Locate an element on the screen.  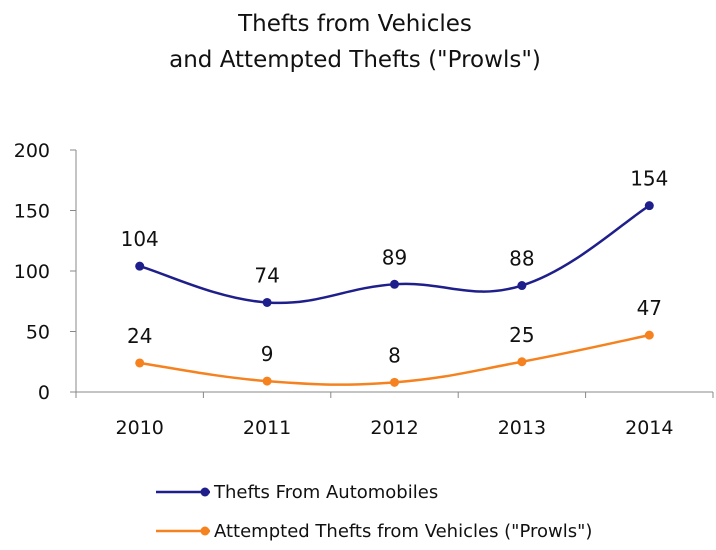
data-label: 25 is located at coordinates (521, 335).